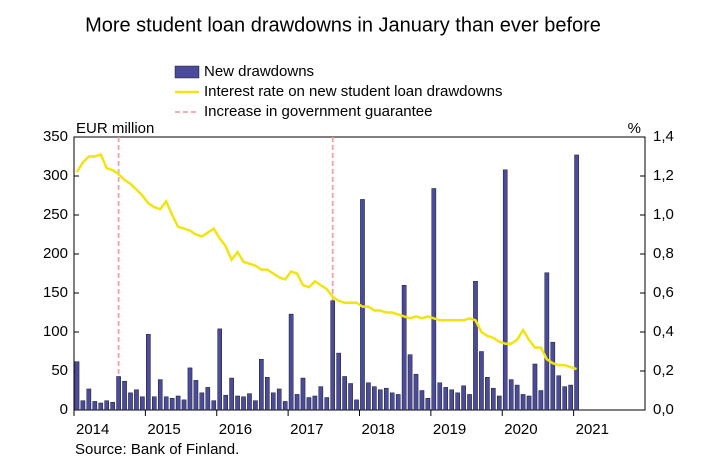  What do you see at coordinates (663, 370) in the screenshot?
I see `y2-tick-label: 0,2` at bounding box center [663, 370].